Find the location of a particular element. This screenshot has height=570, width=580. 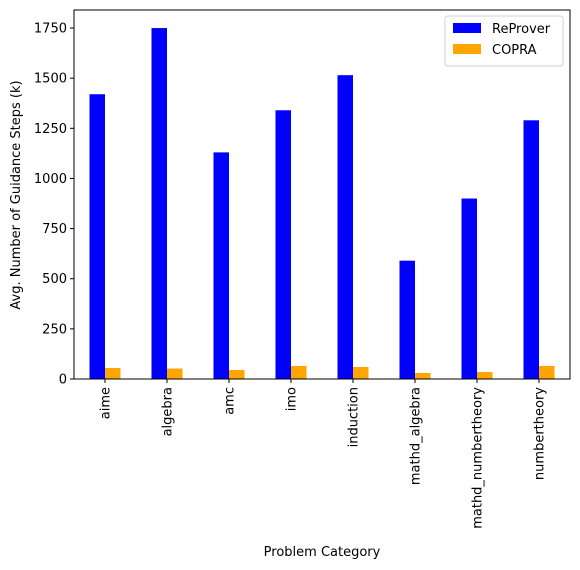

bar-copra-mathd-algebra is located at coordinates (423, 375).